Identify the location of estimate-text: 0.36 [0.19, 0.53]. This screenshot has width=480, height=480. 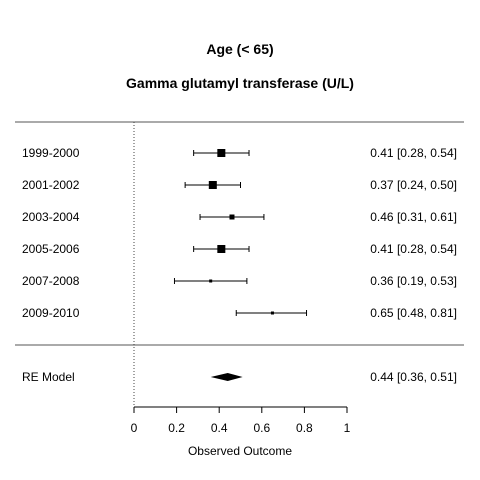
(413, 281).